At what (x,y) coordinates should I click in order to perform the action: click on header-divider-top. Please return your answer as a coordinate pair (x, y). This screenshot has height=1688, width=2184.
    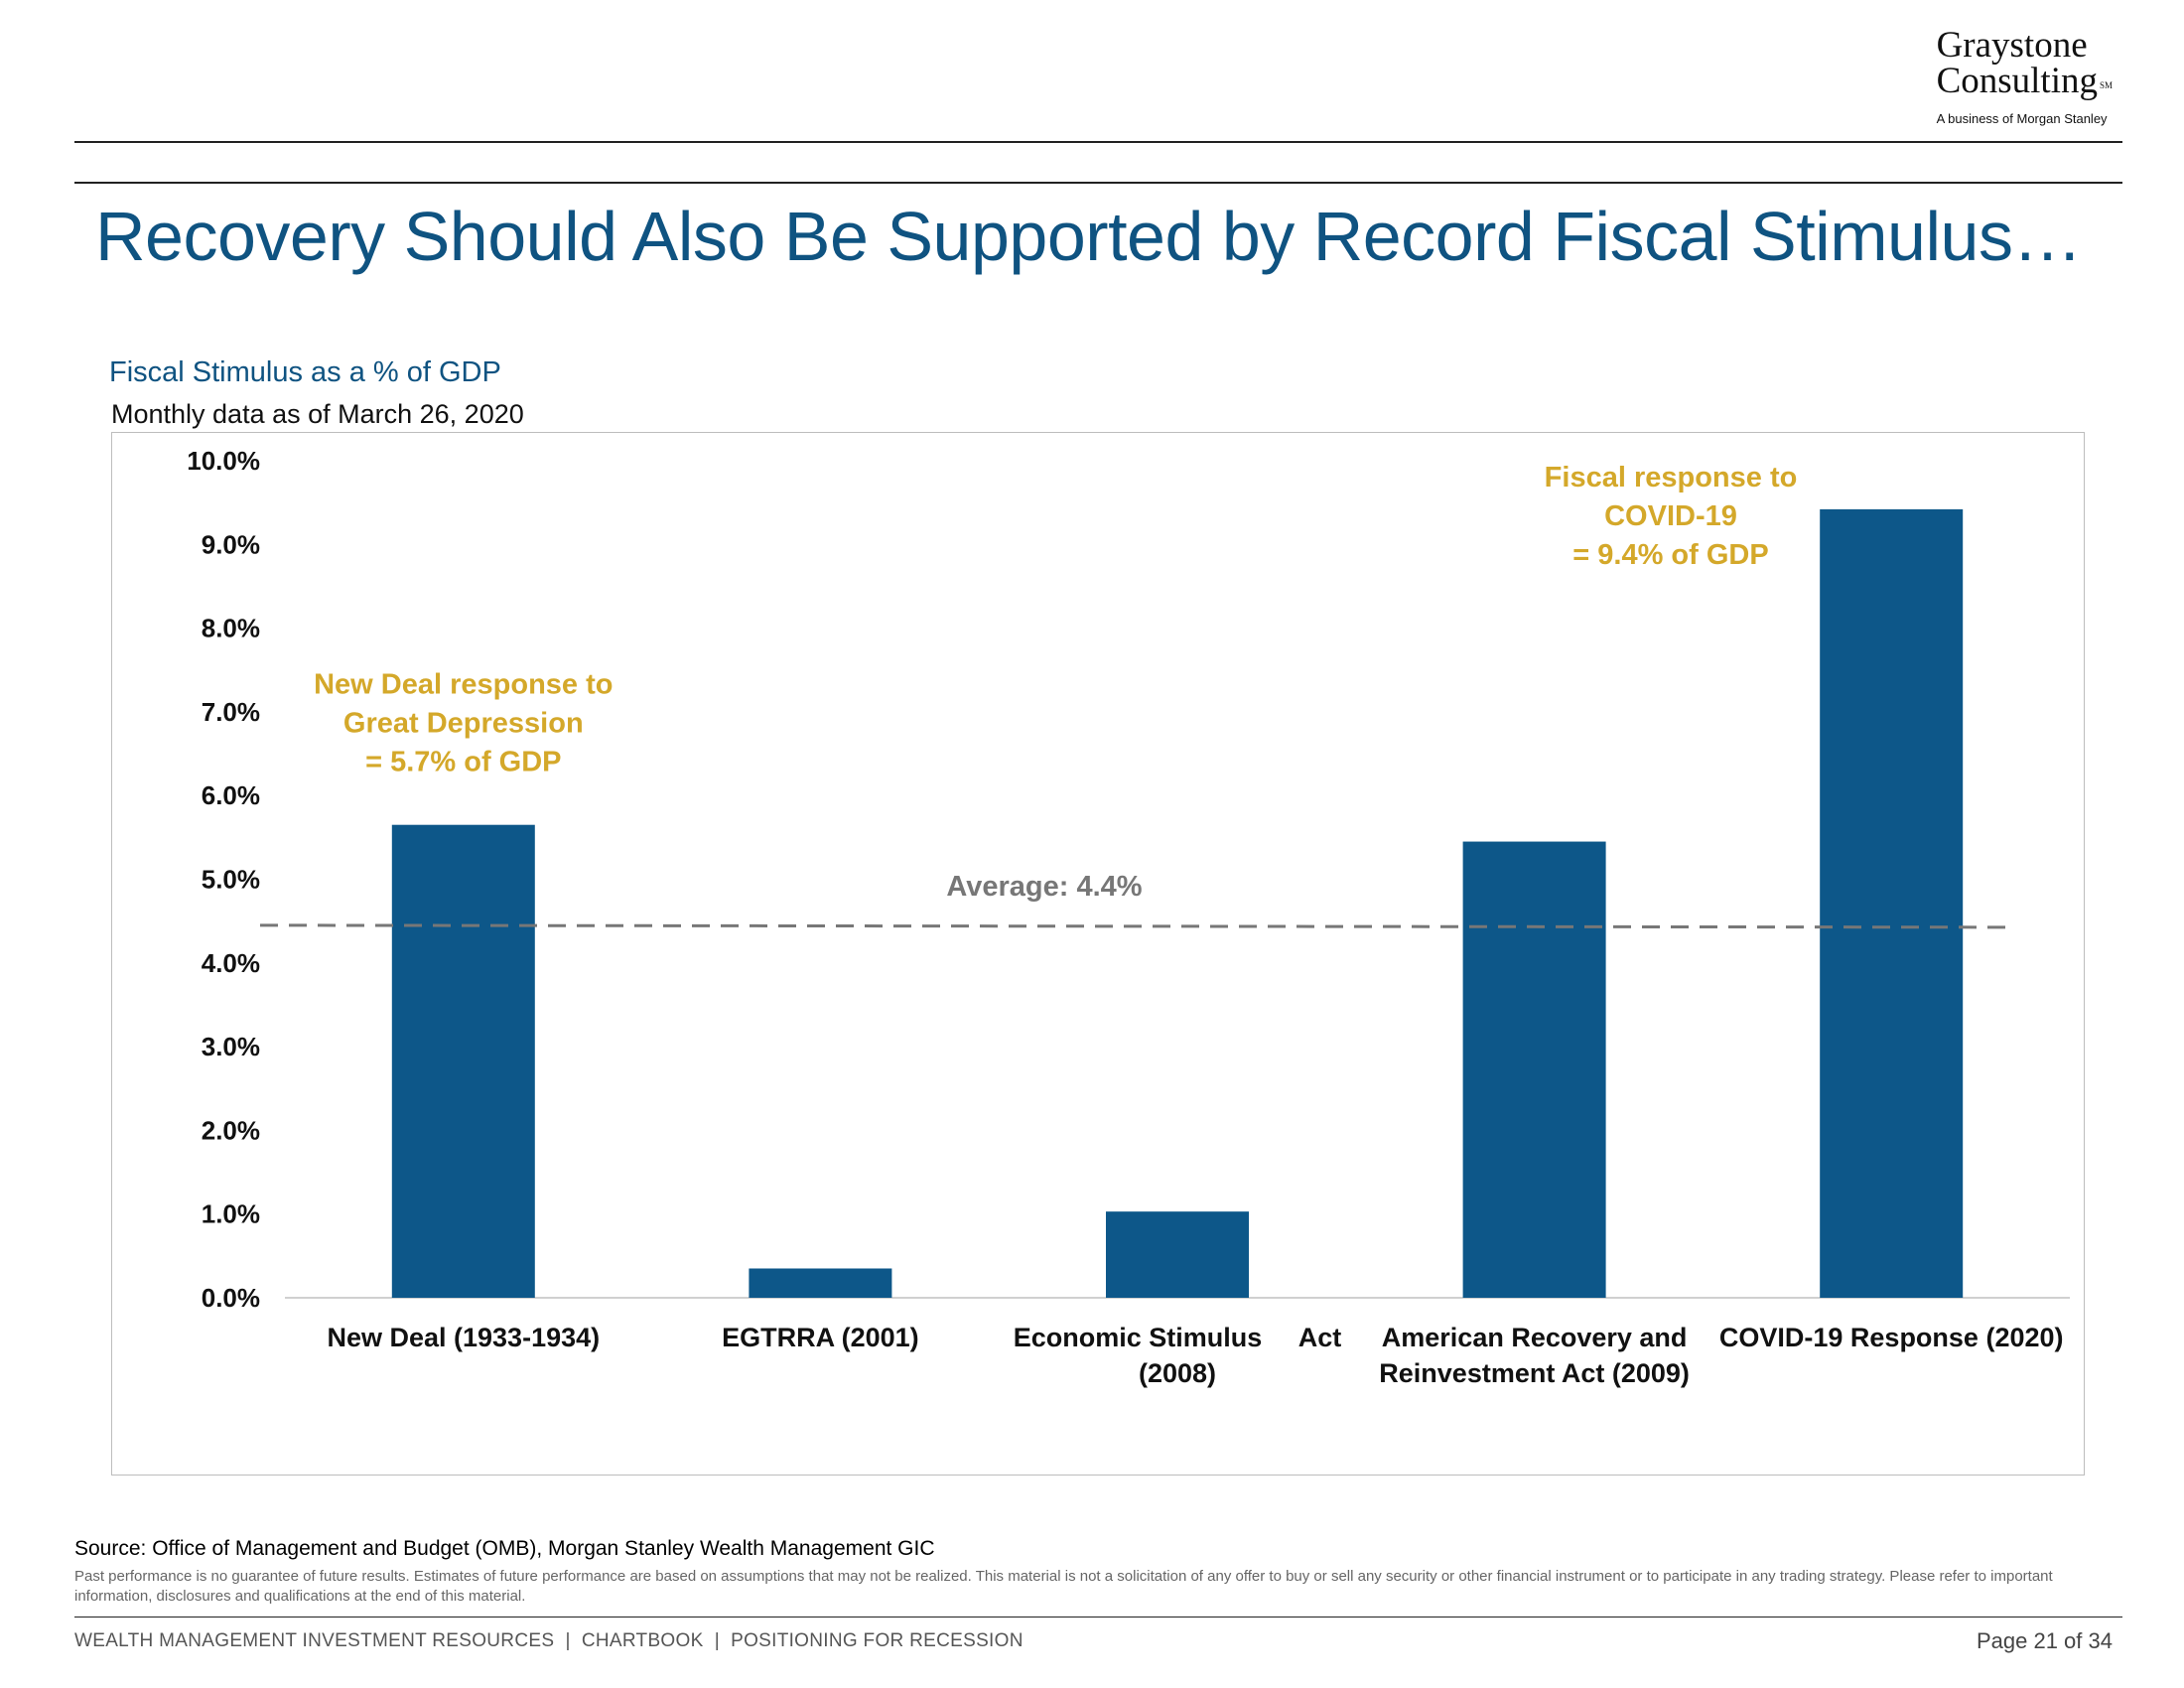
    Looking at the image, I should click on (1098, 142).